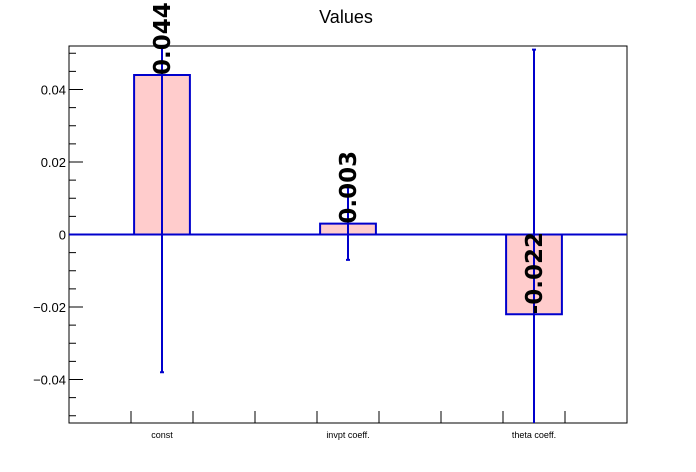  I want to click on x-category-label: invpt coeff., so click(347, 435).